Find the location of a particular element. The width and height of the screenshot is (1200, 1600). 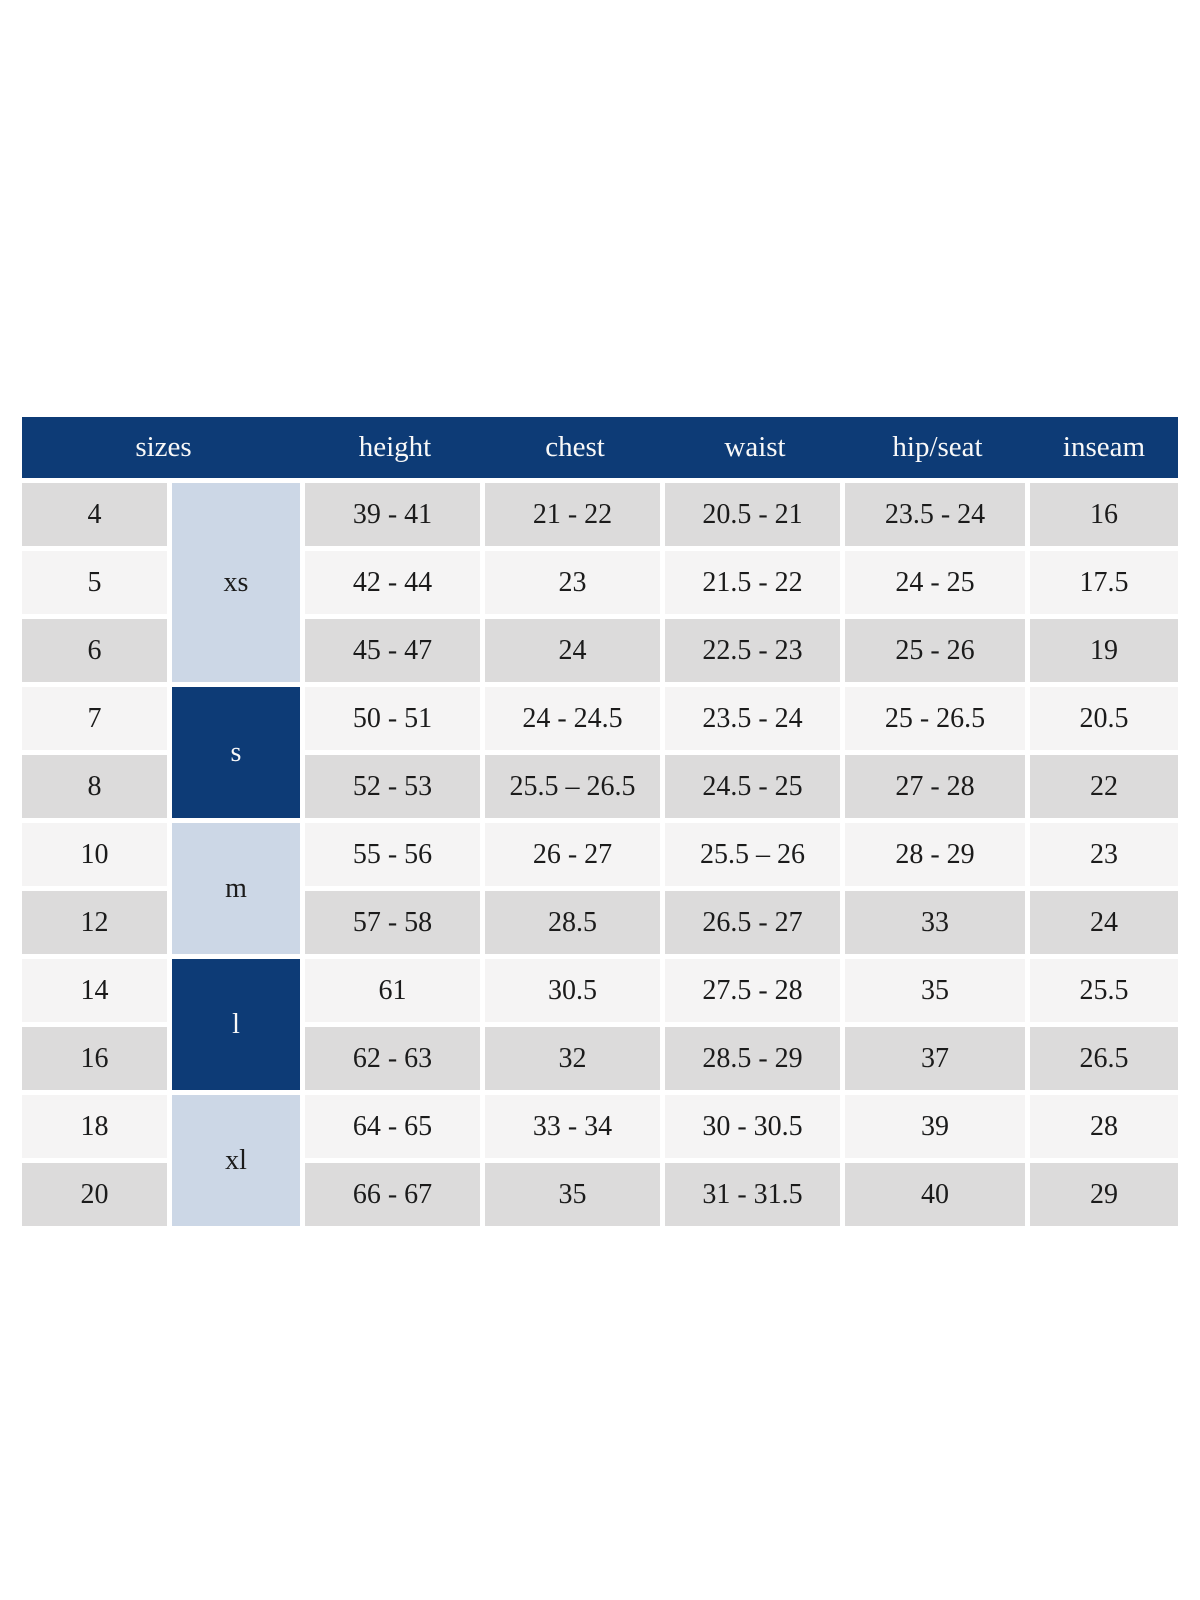

waist-cell: 23.5 - 24 is located at coordinates (755, 721).